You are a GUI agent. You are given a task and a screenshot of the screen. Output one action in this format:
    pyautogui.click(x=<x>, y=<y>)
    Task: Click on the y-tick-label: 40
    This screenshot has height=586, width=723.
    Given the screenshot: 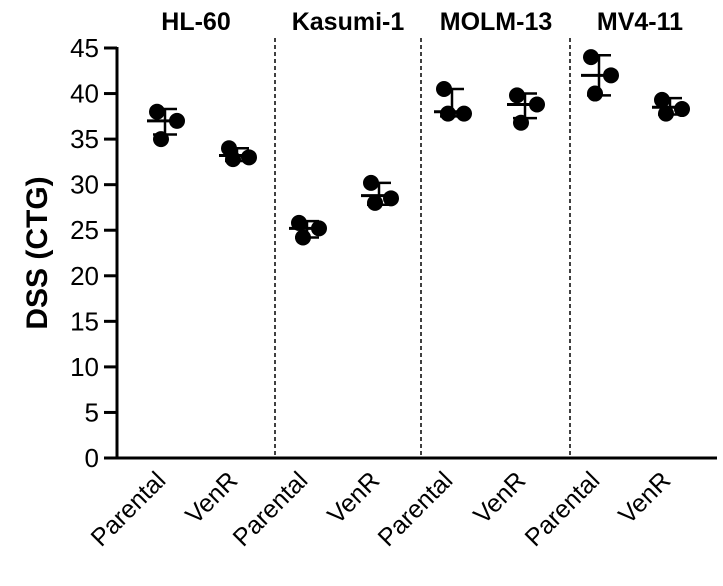 What is the action you would take?
    pyautogui.click(x=84, y=94)
    